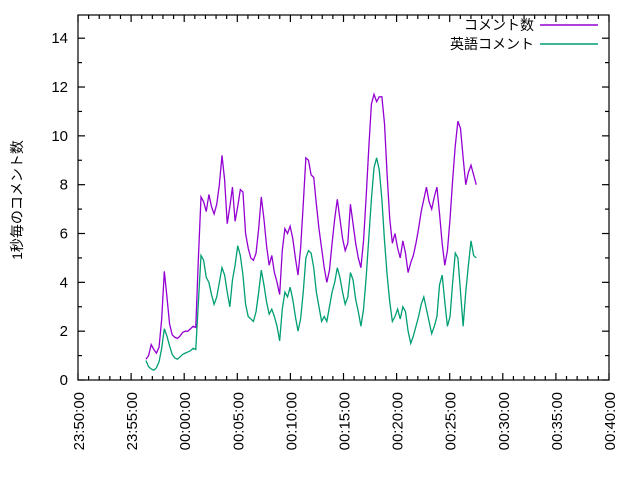 Image resolution: width=640 pixels, height=480 pixels. I want to click on x-tick-label: 00:35:00, so click(557, 421).